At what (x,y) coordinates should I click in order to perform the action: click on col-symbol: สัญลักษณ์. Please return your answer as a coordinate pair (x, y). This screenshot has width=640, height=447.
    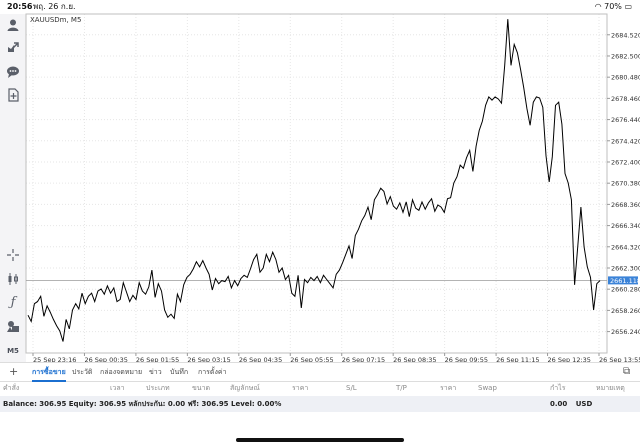
    Looking at the image, I should click on (245, 388).